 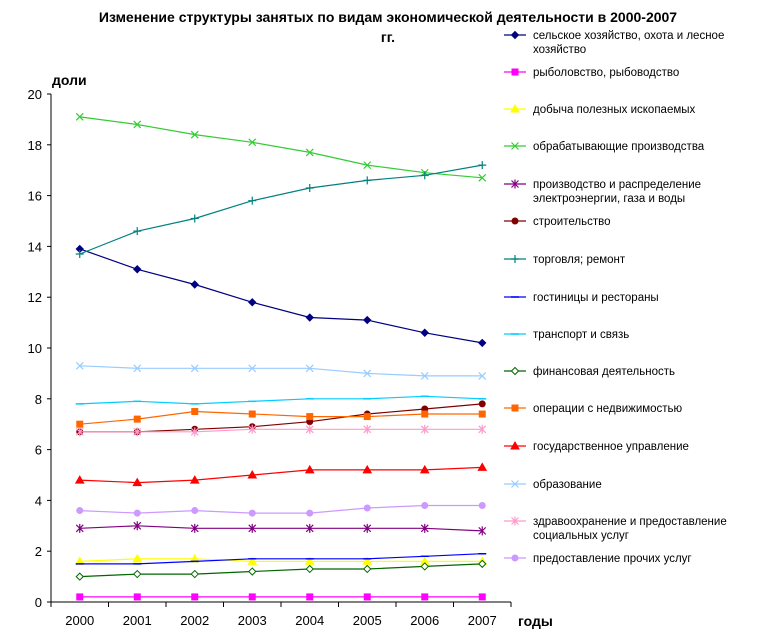 What do you see at coordinates (614, 110) in the screenshot?
I see `legend-label: добыча полезных ископаемых` at bounding box center [614, 110].